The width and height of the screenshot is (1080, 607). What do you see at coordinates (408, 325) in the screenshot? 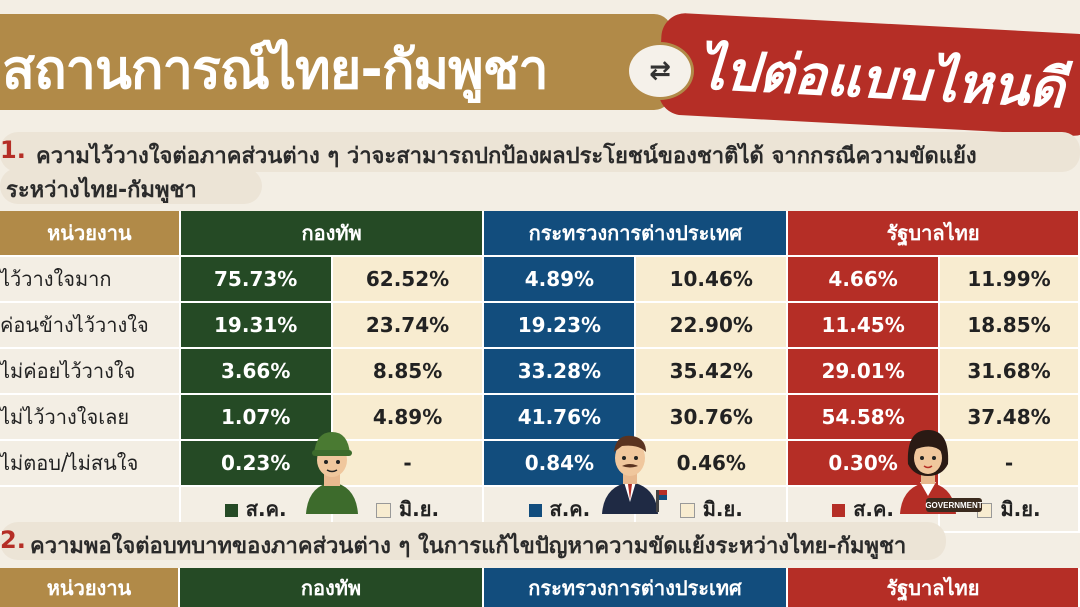
I see `army-jun-cell: 23.74%` at bounding box center [408, 325].